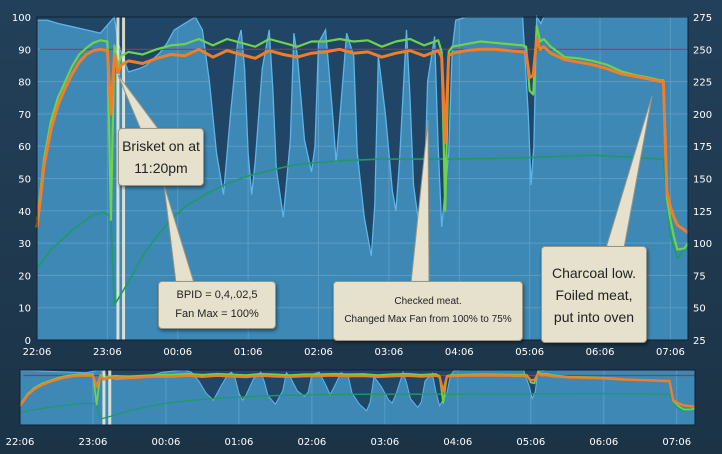 This screenshot has height=454, width=722. What do you see at coordinates (702, 244) in the screenshot?
I see `y-tick-label-right: 100` at bounding box center [702, 244].